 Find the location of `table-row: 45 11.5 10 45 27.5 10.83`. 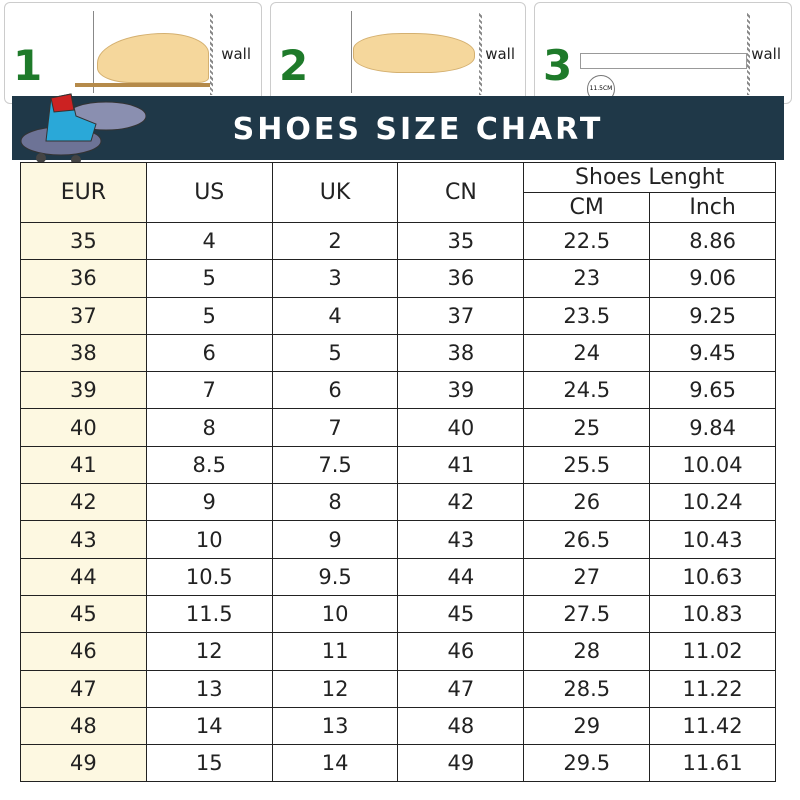

table-row: 45 11.5 10 45 27.5 10.83 is located at coordinates (398, 614).